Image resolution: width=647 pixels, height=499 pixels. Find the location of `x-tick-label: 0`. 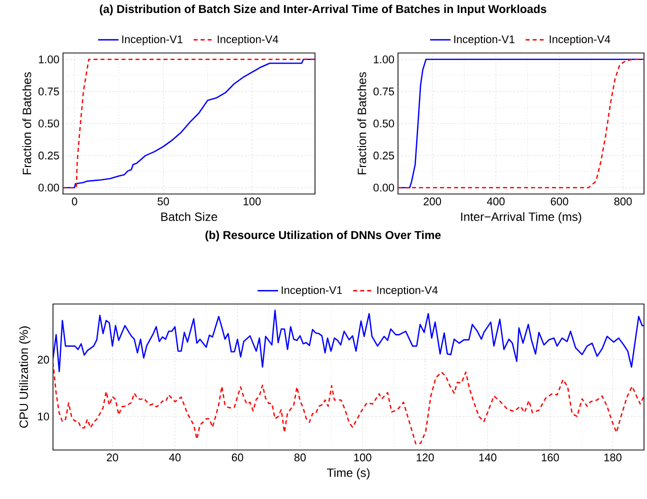

x-tick-label: 0 is located at coordinates (75, 202).